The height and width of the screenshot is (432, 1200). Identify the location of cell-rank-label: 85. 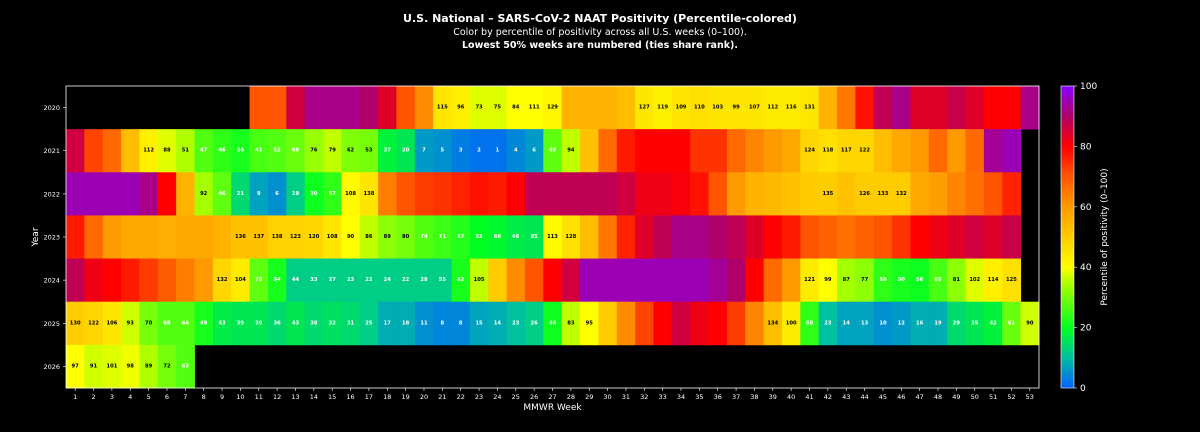
(535, 237).